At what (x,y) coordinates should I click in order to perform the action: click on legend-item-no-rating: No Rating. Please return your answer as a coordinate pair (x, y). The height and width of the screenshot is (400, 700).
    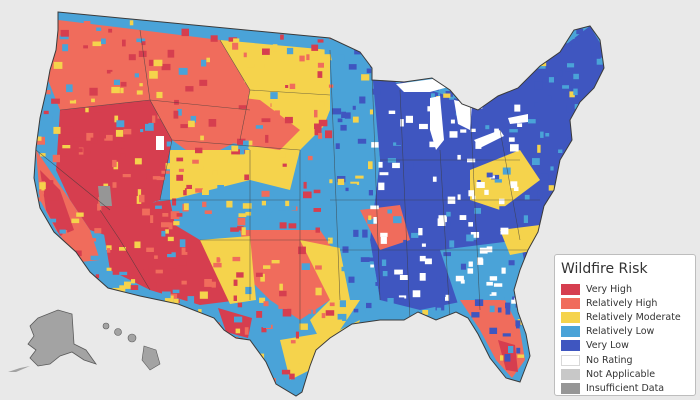
    Looking at the image, I should click on (625, 360).